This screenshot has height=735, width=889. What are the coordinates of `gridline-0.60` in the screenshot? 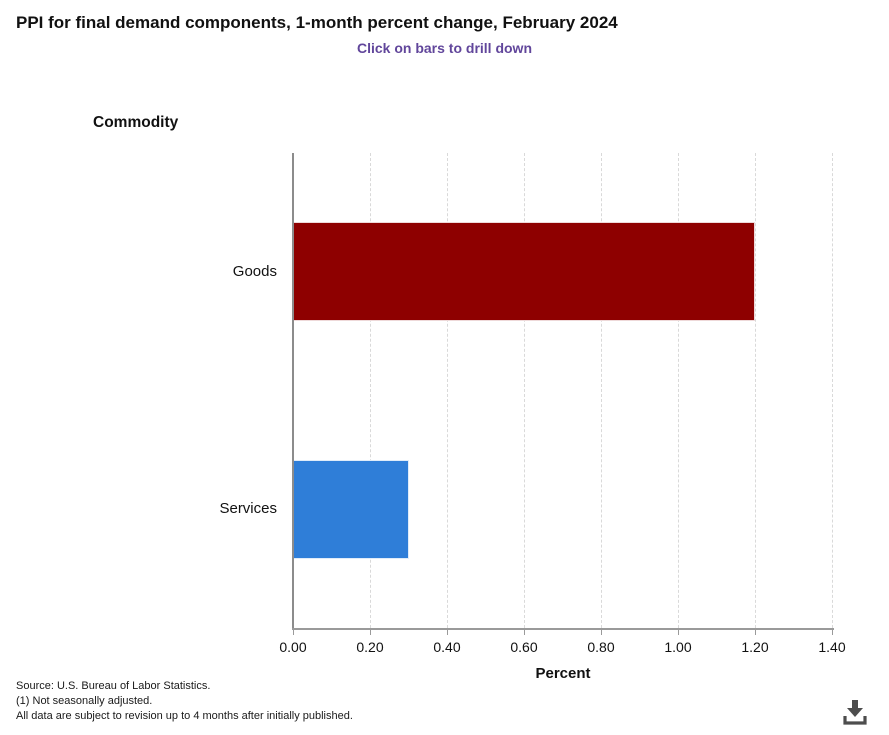 It's located at (524, 390).